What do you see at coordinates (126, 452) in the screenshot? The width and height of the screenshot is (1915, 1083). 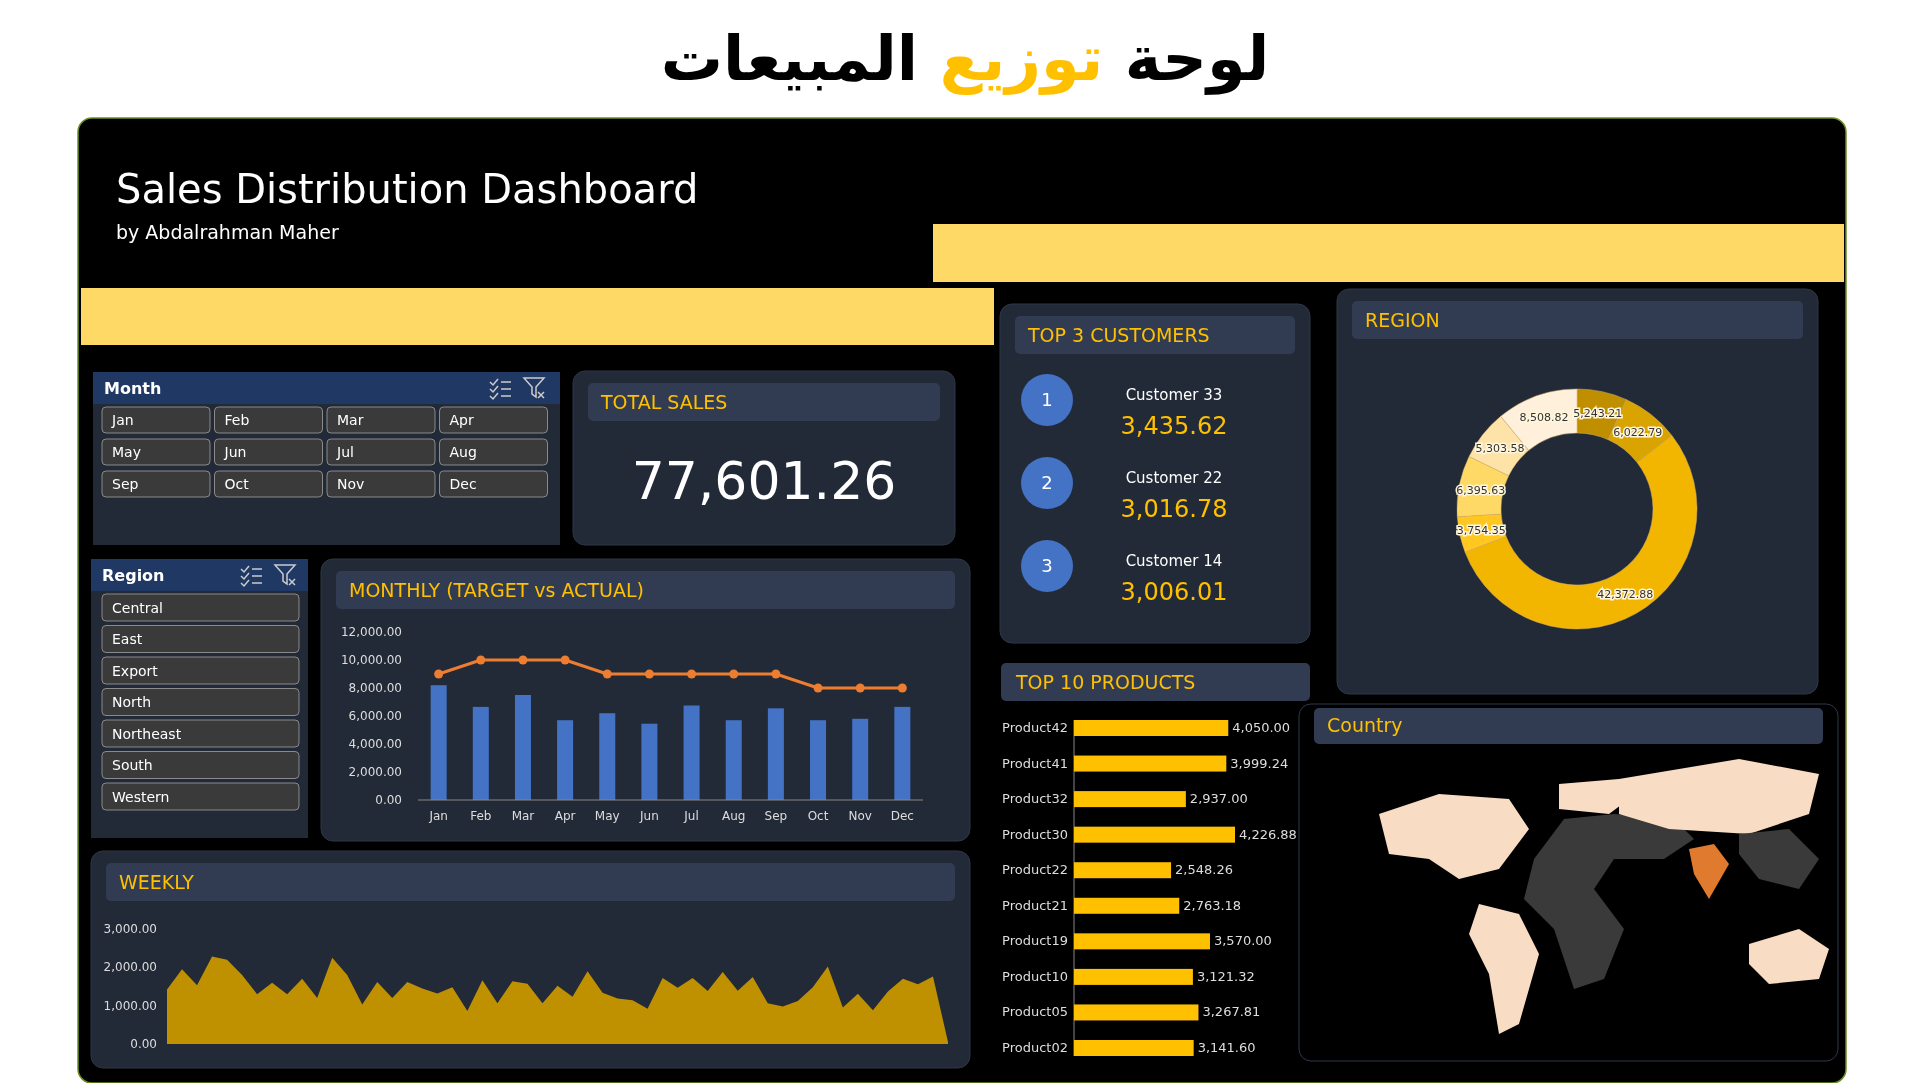 I see `text: May` at bounding box center [126, 452].